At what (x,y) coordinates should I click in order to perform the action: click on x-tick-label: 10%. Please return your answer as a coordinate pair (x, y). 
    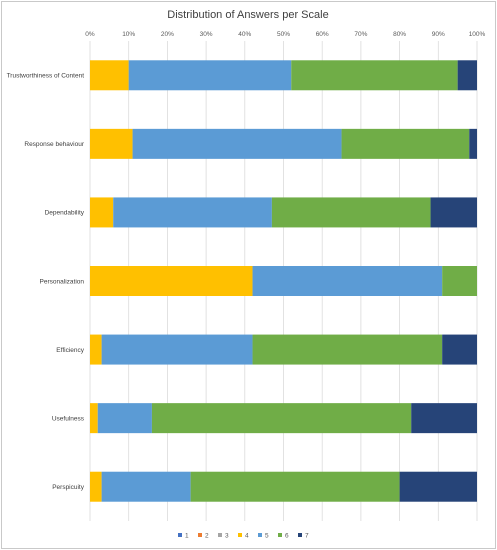
    Looking at the image, I should click on (128, 34).